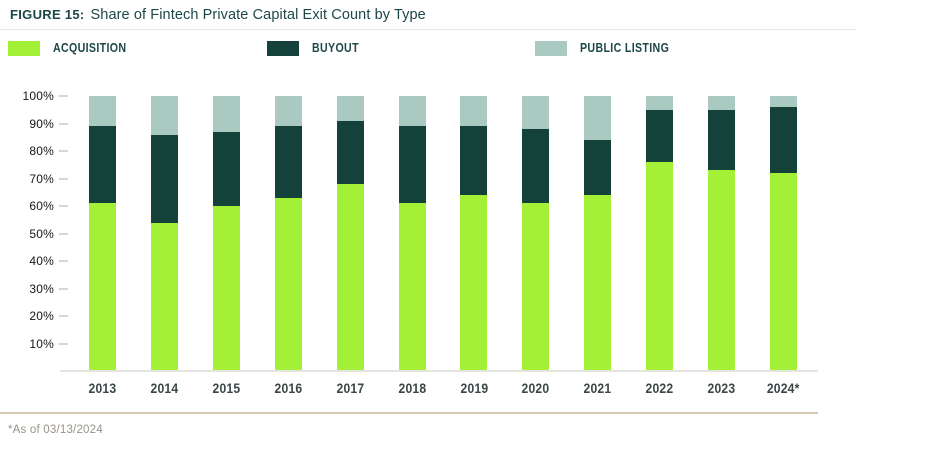 The height and width of the screenshot is (450, 945). I want to click on x-label-cell: 2016, so click(288, 388).